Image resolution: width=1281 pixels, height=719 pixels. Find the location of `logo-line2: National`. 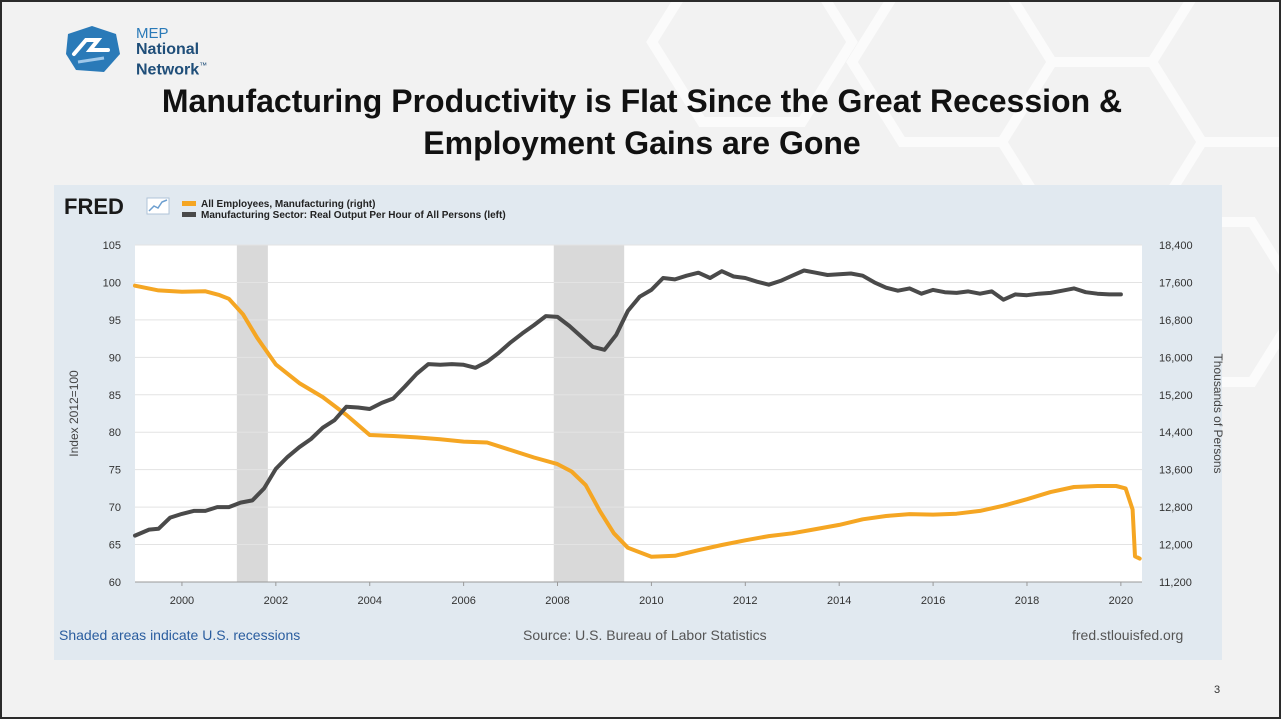

logo-line2: National is located at coordinates (168, 49).